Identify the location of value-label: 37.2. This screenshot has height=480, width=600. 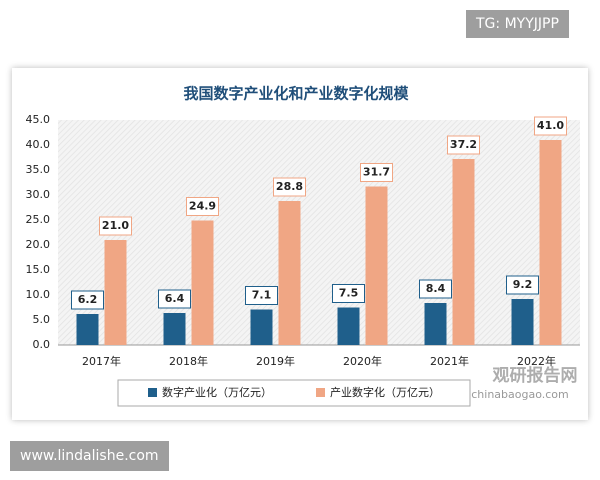
(463, 144).